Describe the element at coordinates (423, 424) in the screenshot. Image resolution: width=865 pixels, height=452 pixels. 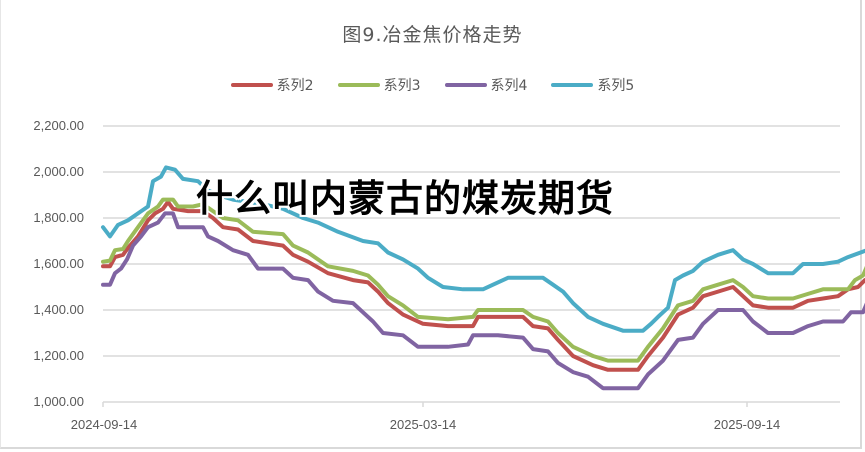
I see `x-tick-label: 2025-03-14` at that location.